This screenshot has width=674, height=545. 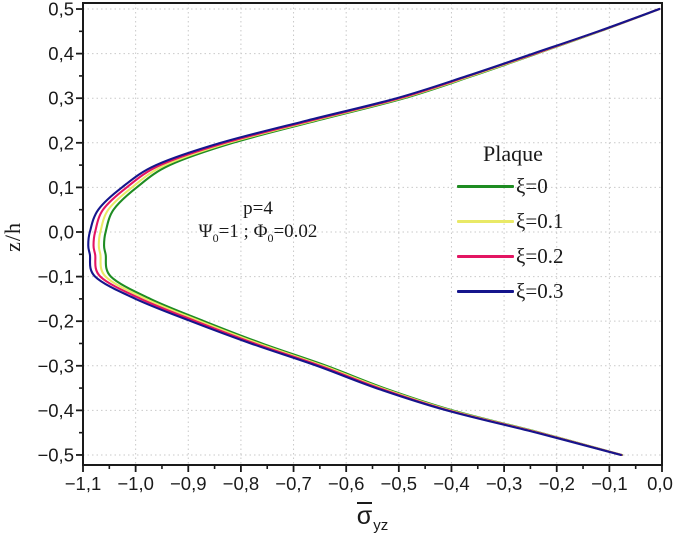 I want to click on legend: Plaque ξ=0 ξ=0.1 ξ=0.2 ξ=0.3, so click(x=527, y=225).